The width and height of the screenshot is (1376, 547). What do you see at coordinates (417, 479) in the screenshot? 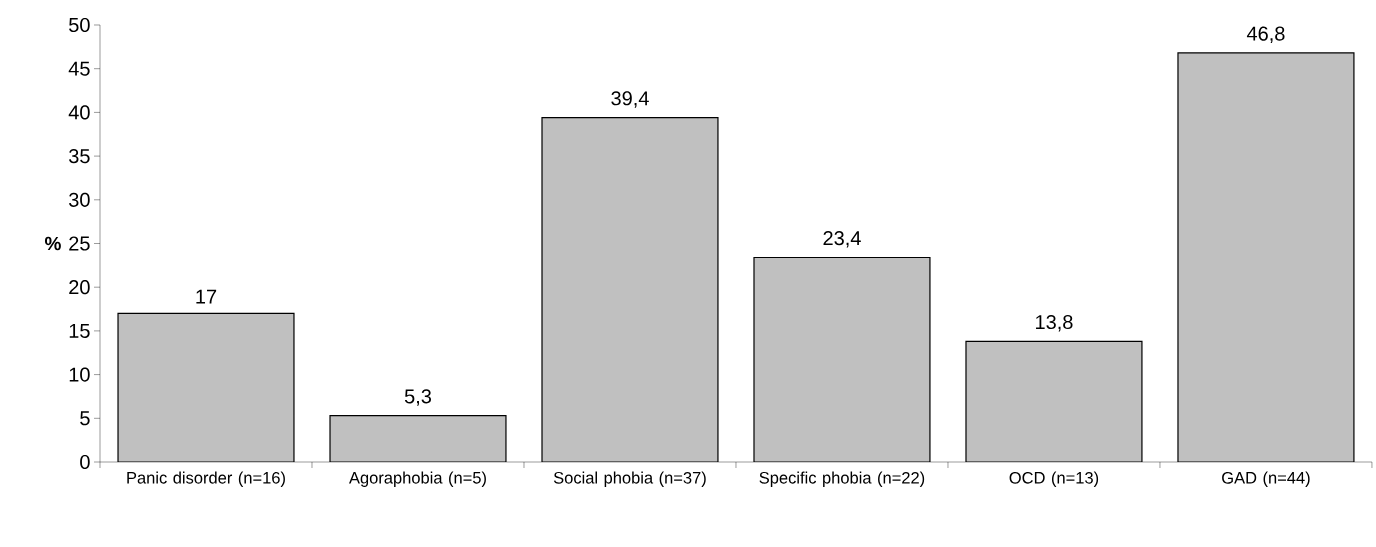
I see `x-tick-label: Agoraphobia (n=5)` at bounding box center [417, 479].